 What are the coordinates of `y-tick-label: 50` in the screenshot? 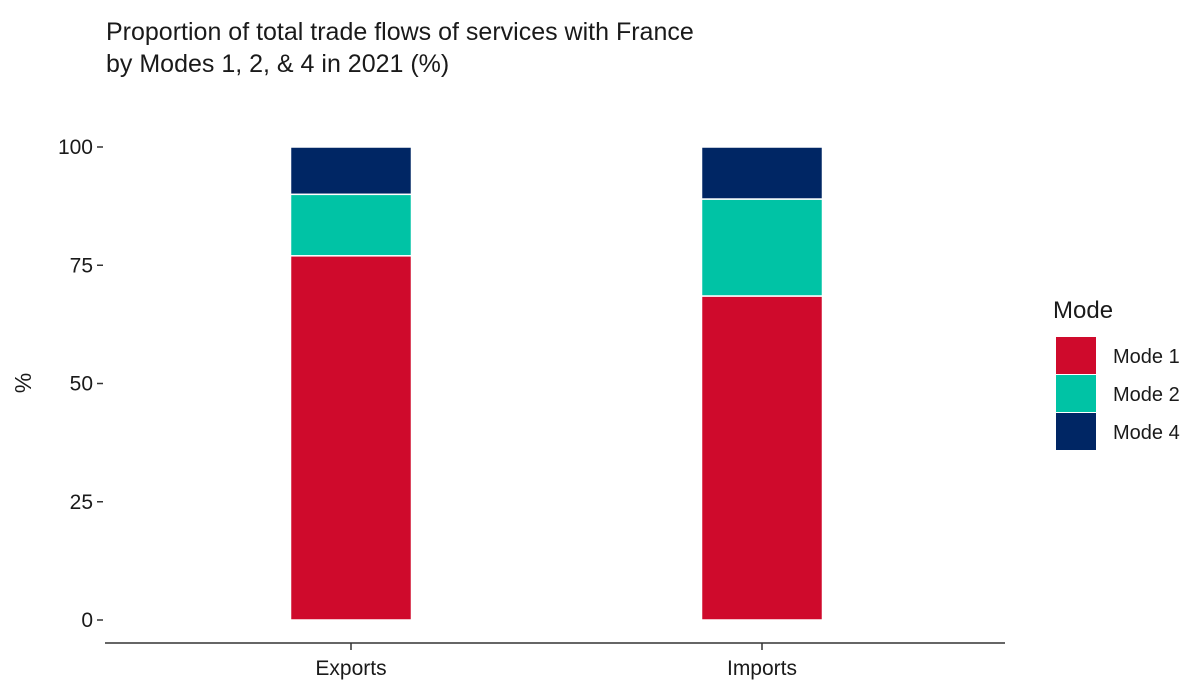 It's located at (81, 384).